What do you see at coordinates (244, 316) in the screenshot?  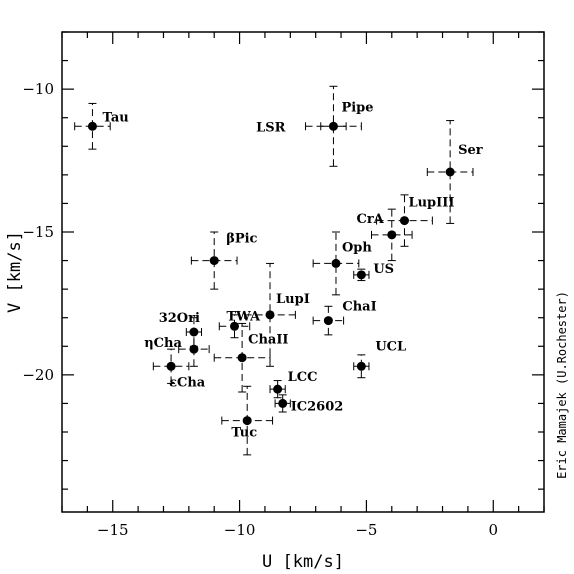 I see `label-twa: TWA` at bounding box center [244, 316].